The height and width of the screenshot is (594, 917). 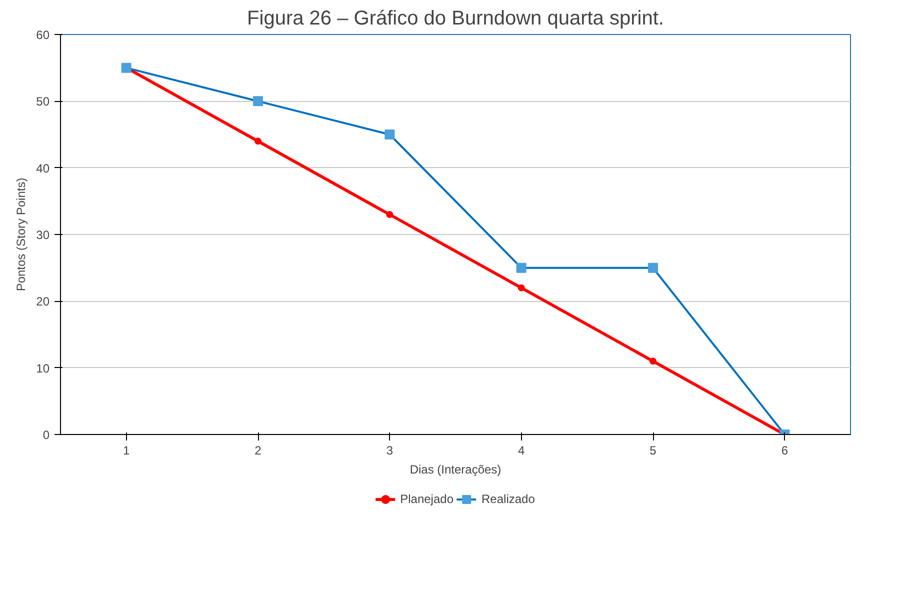 I want to click on x-tick-label: 1, so click(x=126, y=451).